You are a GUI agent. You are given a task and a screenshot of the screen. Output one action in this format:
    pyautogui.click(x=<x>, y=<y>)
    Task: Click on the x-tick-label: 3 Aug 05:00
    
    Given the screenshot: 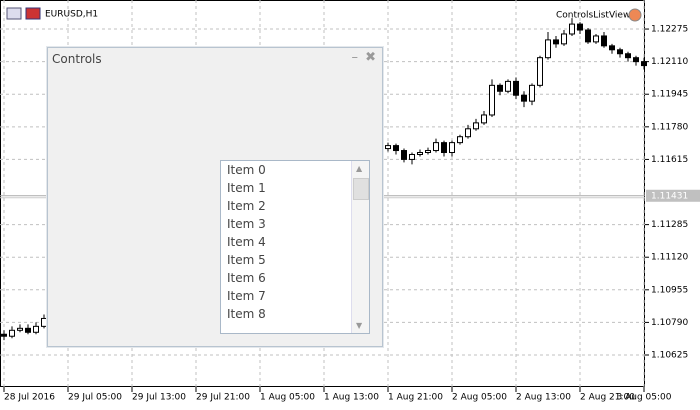 What is the action you would take?
    pyautogui.click(x=644, y=398)
    